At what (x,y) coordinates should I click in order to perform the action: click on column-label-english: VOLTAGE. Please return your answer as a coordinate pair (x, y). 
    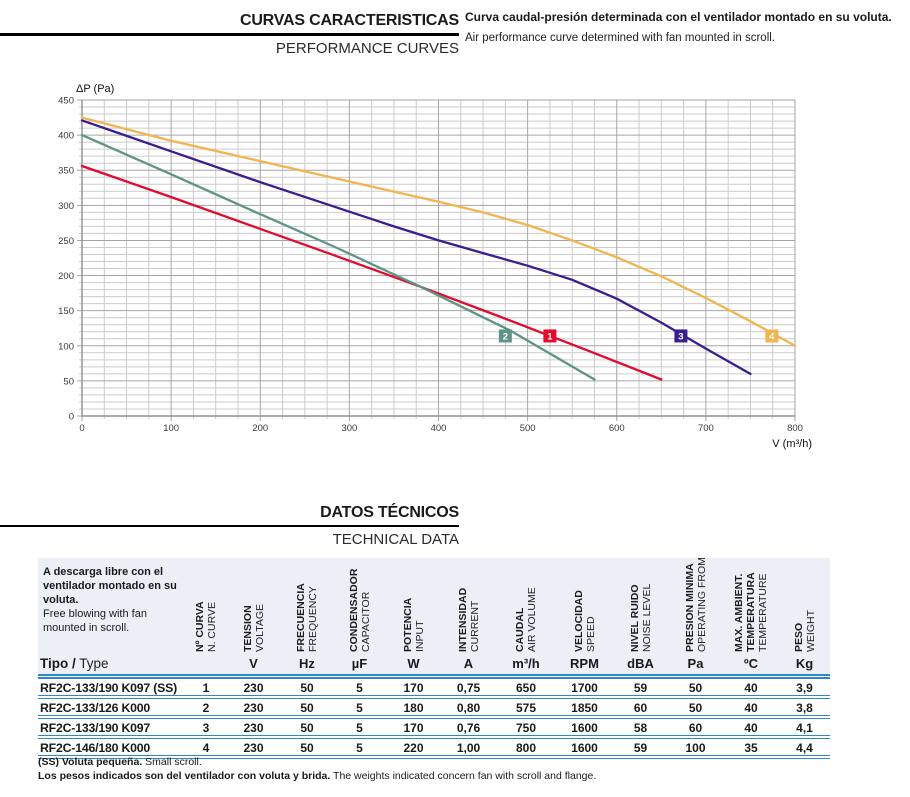
    Looking at the image, I should click on (259, 627).